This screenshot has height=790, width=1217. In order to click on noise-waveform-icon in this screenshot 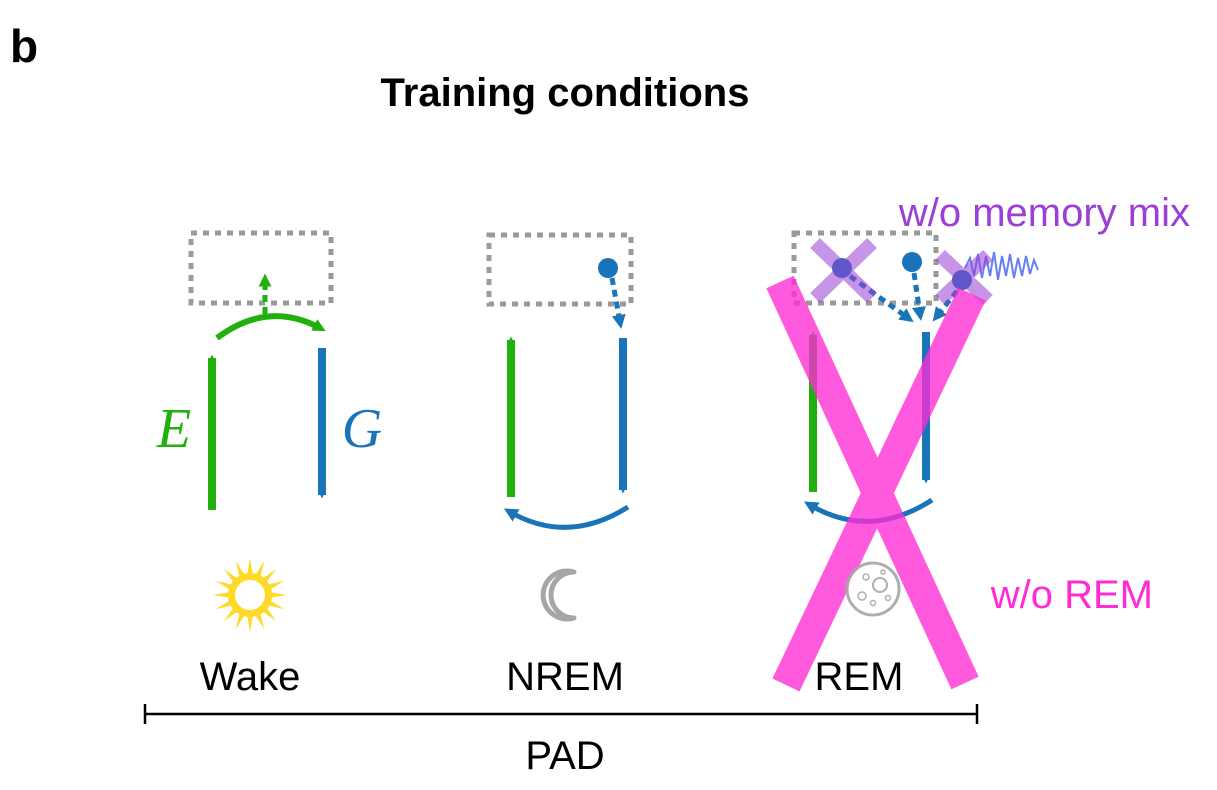, I will do `click(1001, 266)`.